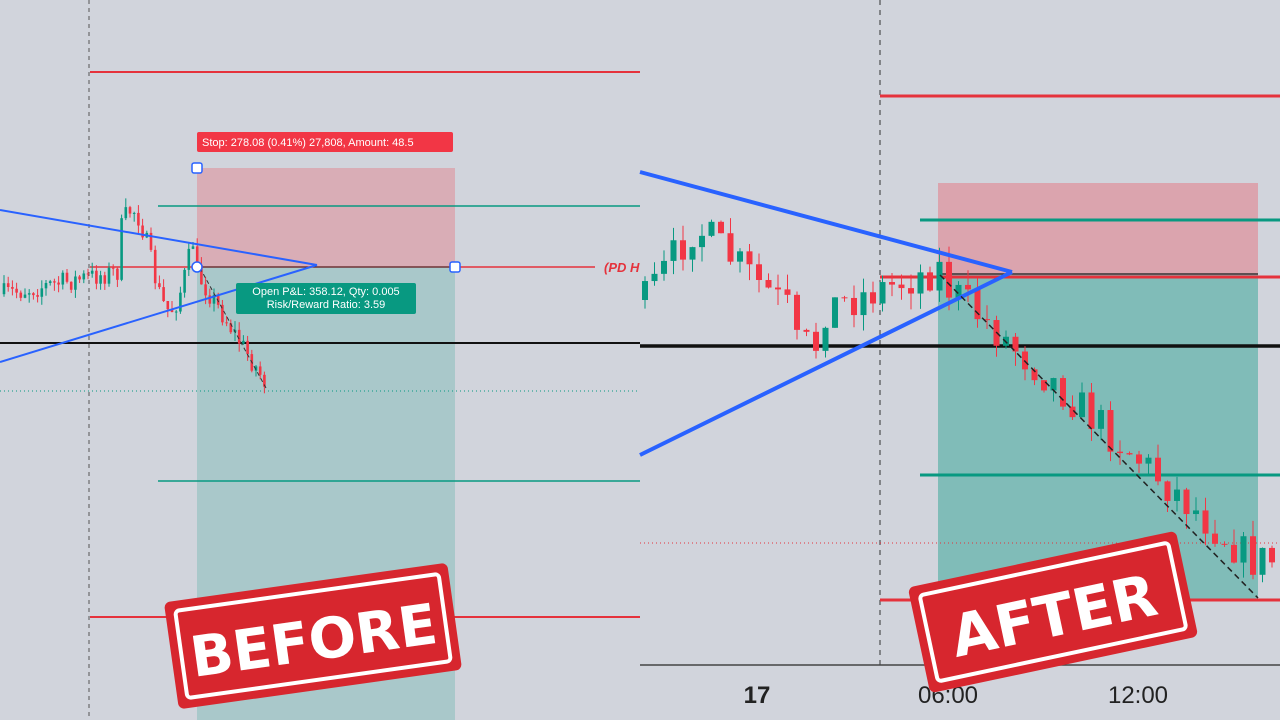 The image size is (1280, 720). I want to click on stamp: BEFORE, so click(313, 636).